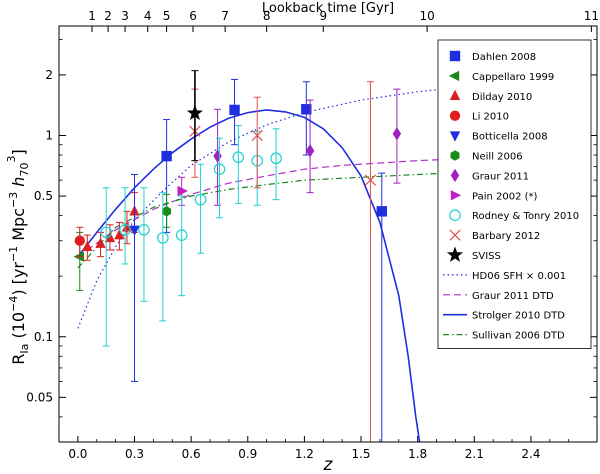  I want to click on top-tick-label-5: 6, so click(193, 16).